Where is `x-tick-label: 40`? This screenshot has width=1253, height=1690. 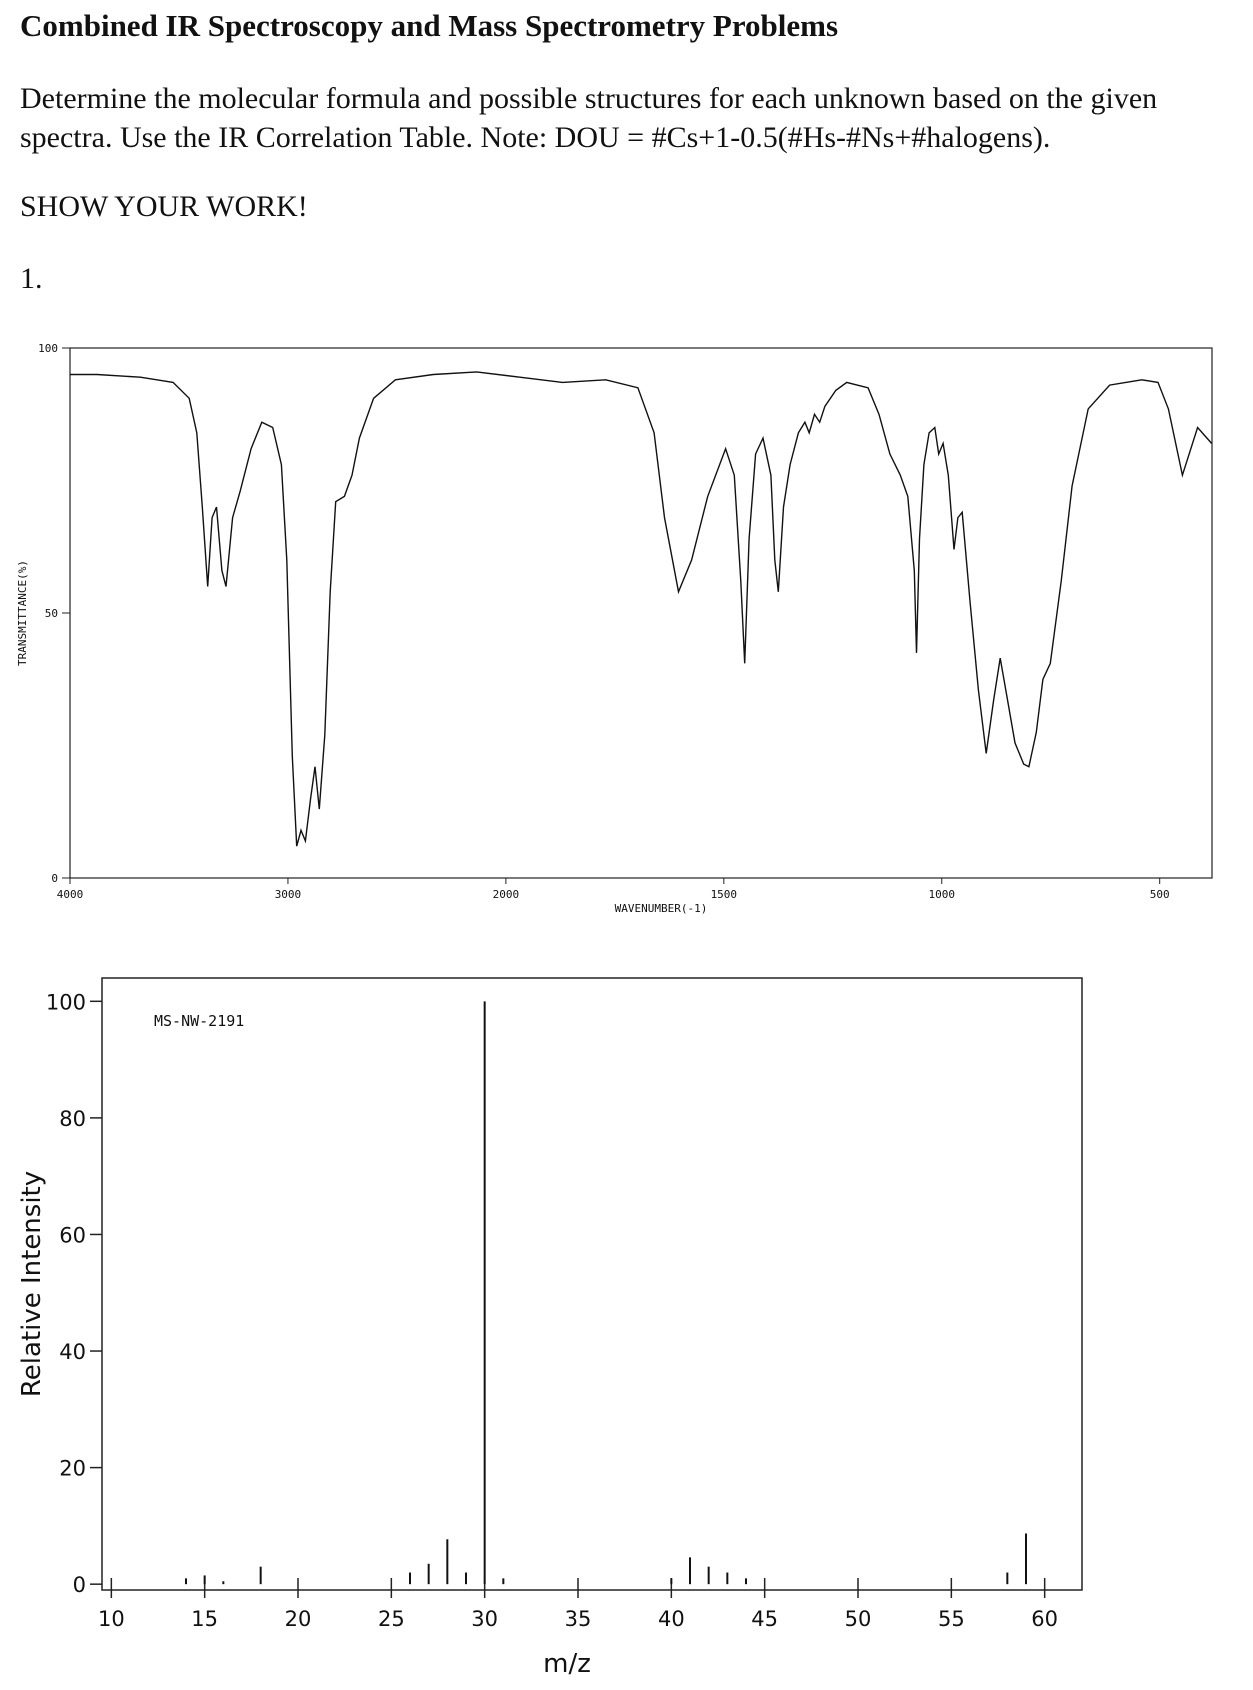 x-tick-label: 40 is located at coordinates (671, 1619).